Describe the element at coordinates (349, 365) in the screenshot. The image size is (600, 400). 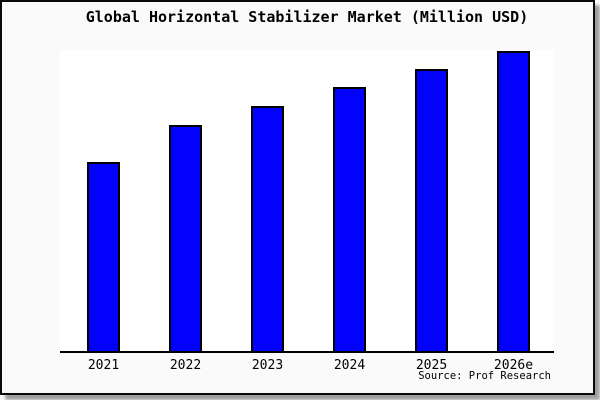
I see `x-tick-label-2024: 2024` at that location.